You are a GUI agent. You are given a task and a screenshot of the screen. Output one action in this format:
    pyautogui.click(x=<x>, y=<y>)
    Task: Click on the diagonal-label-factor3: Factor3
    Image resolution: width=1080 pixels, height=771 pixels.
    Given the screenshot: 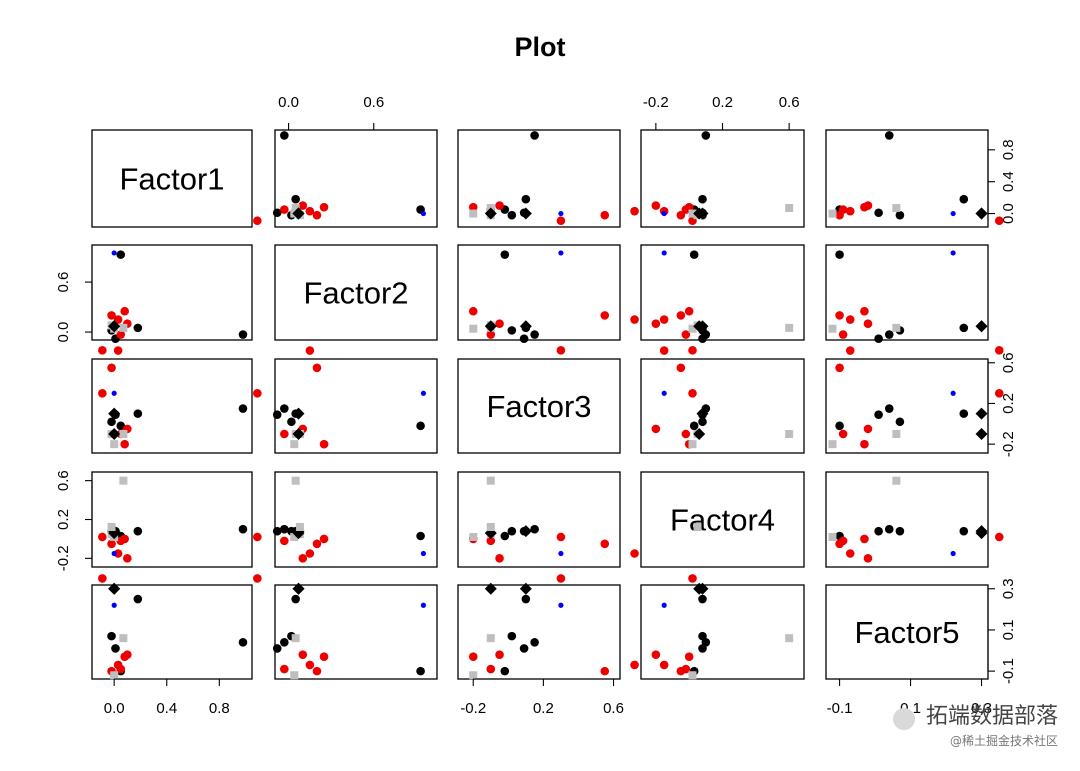 What is the action you would take?
    pyautogui.click(x=538, y=406)
    